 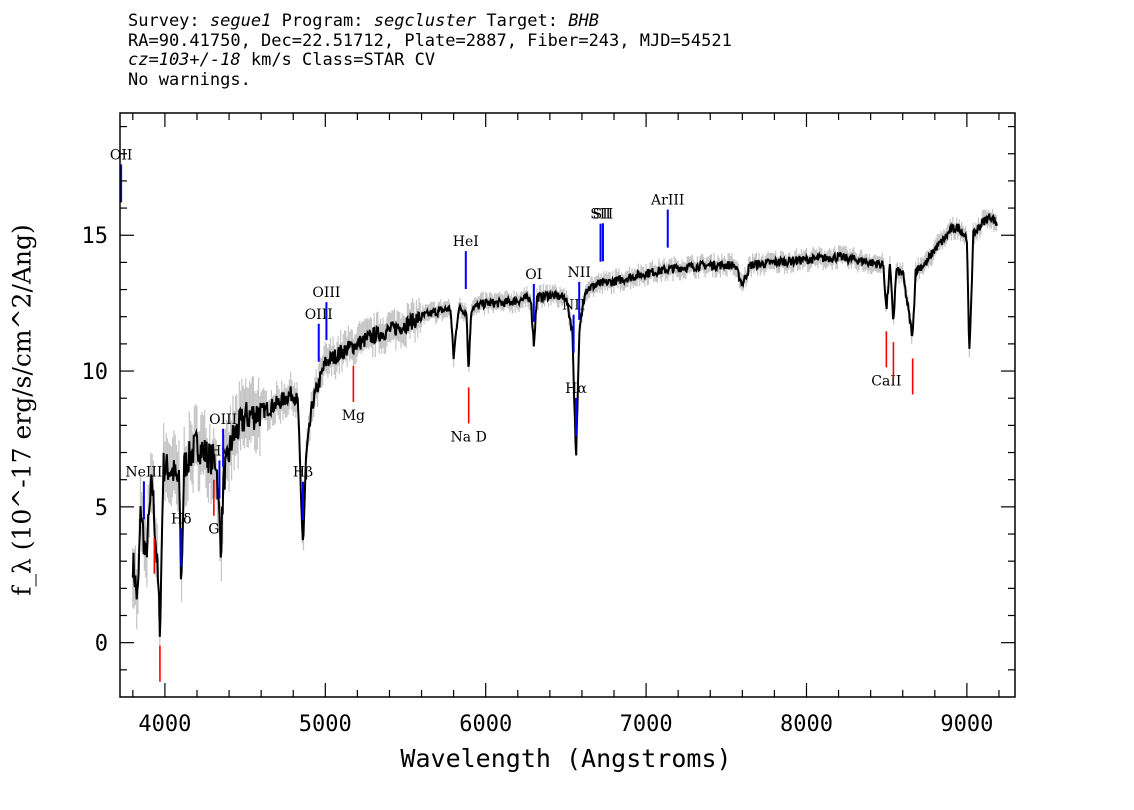 I want to click on annotation-label-19: Mg, so click(x=353, y=416).